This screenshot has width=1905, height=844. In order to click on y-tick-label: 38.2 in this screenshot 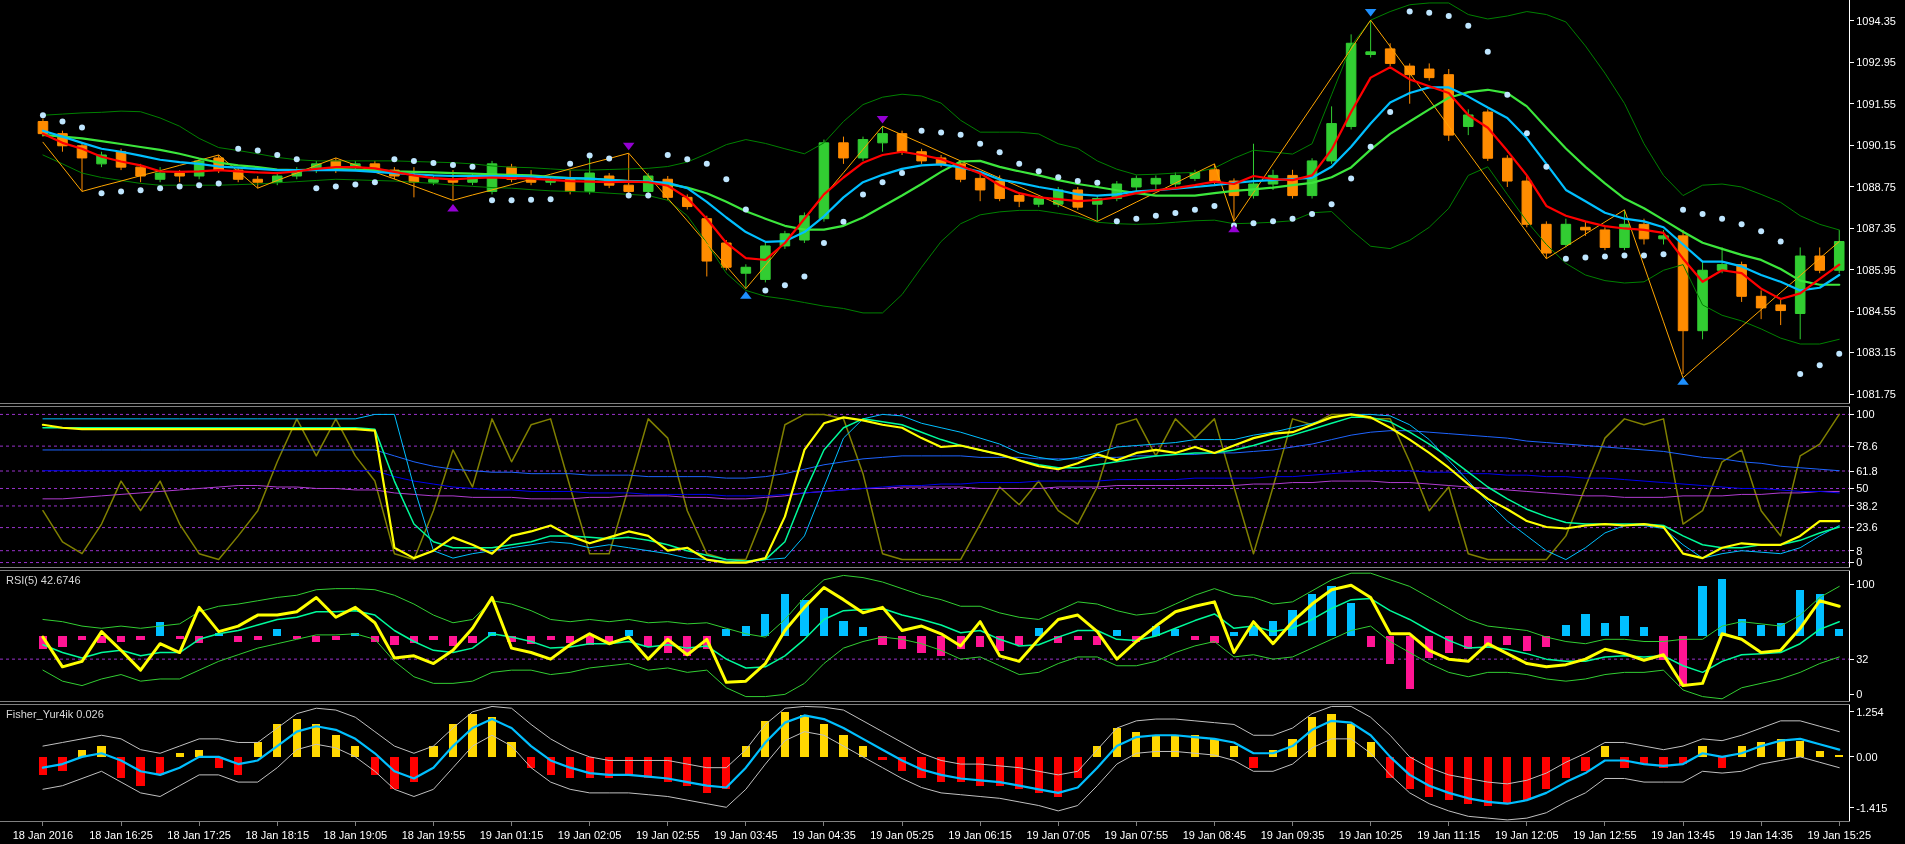, I will do `click(1867, 505)`.